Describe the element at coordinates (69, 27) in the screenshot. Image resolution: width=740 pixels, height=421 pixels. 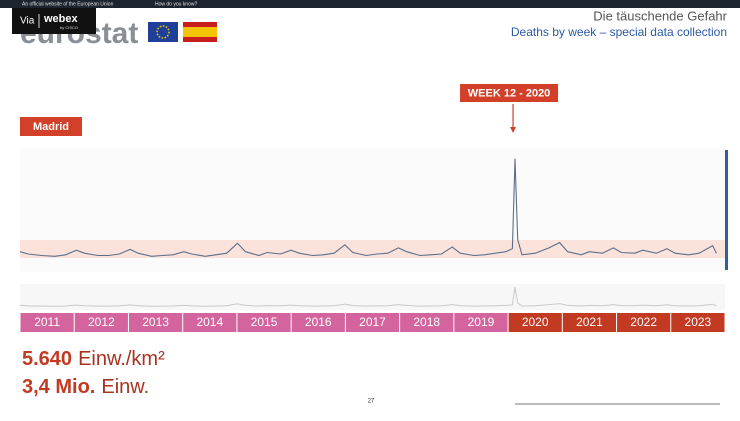
I see `overlay-by: by CISCO` at that location.